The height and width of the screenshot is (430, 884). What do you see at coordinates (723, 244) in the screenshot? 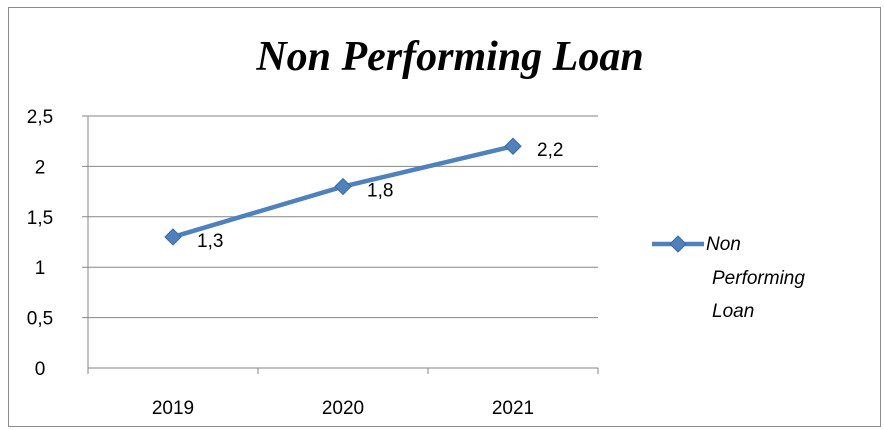
I see `legend-label-line-1: Non` at bounding box center [723, 244].